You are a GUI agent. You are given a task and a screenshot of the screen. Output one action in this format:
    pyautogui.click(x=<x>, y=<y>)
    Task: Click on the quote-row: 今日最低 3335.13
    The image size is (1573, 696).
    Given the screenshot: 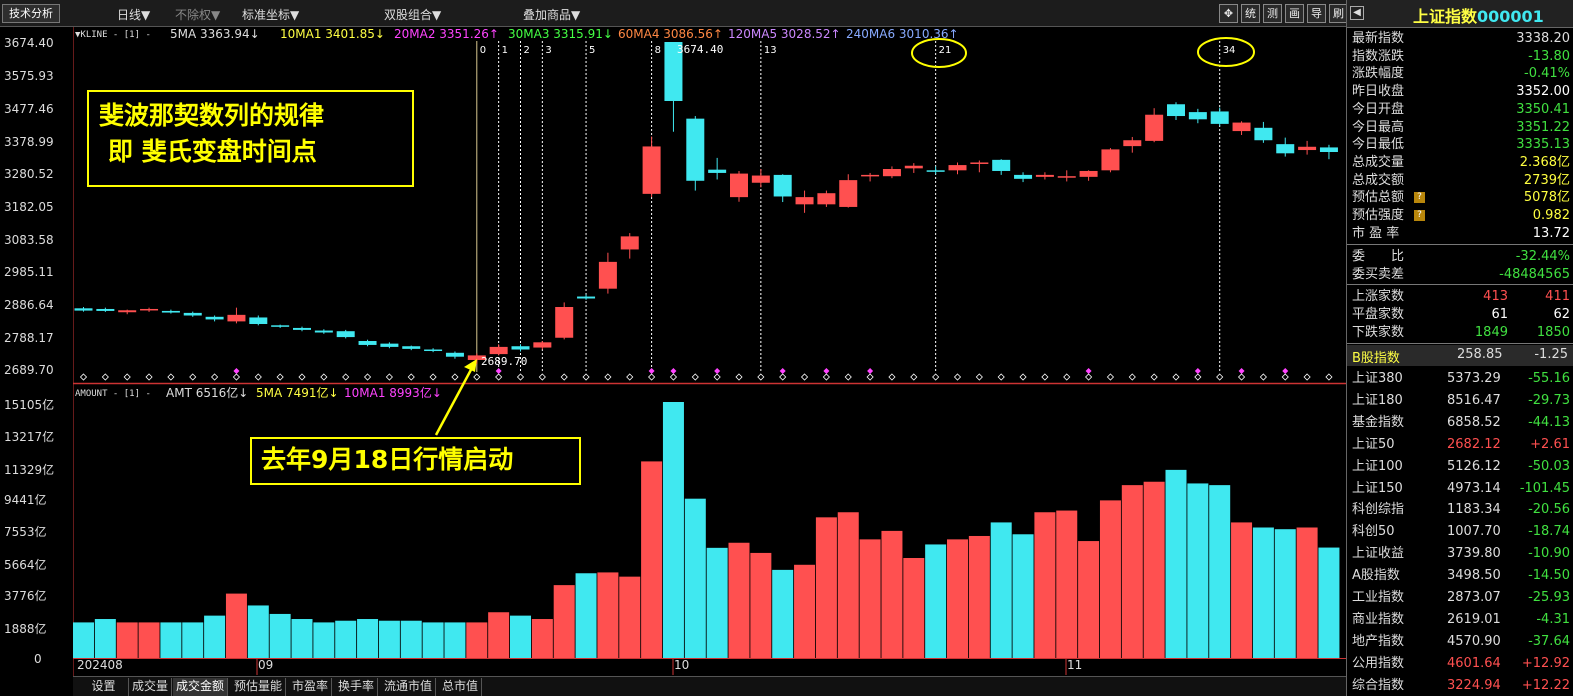 What is the action you would take?
    pyautogui.click(x=1461, y=145)
    